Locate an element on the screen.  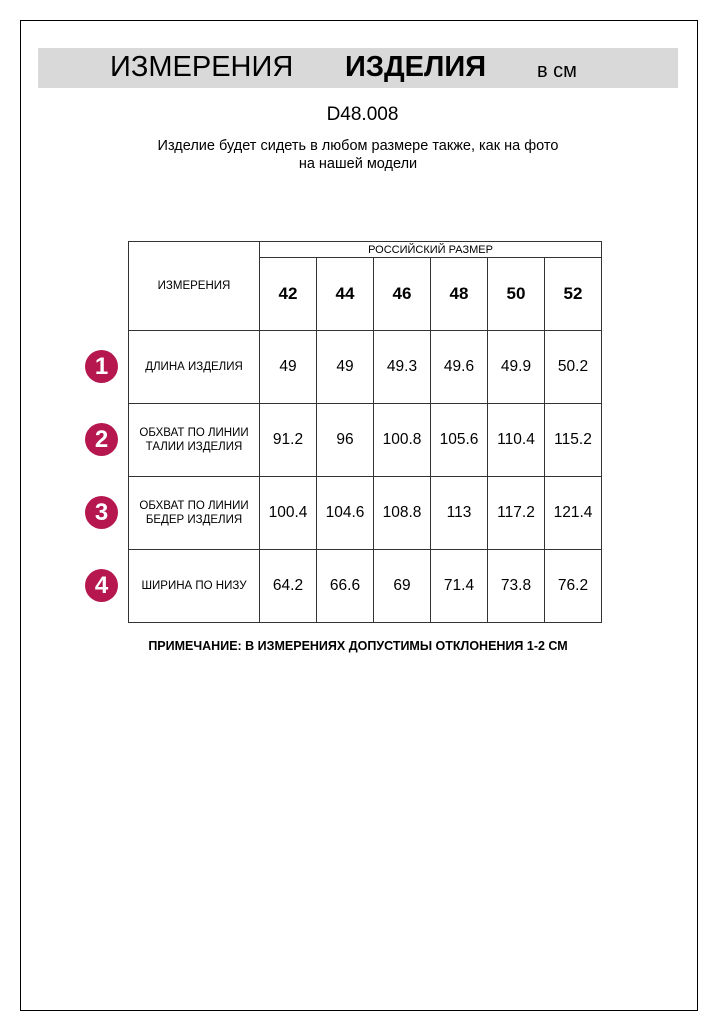
value-cell: 100.4 is located at coordinates (288, 513).